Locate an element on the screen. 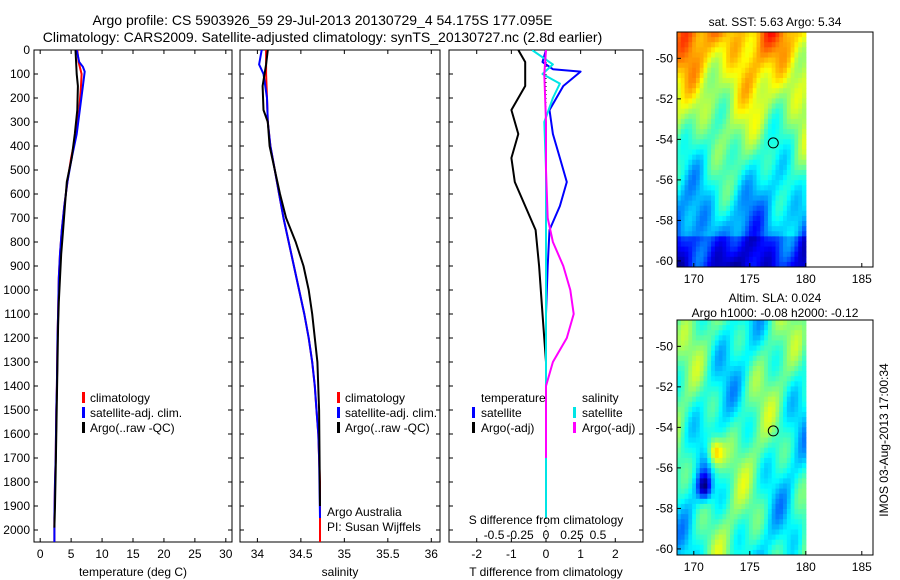 This screenshot has height=580, width=900. legend-swatch-sal-satellite is located at coordinates (574, 412).